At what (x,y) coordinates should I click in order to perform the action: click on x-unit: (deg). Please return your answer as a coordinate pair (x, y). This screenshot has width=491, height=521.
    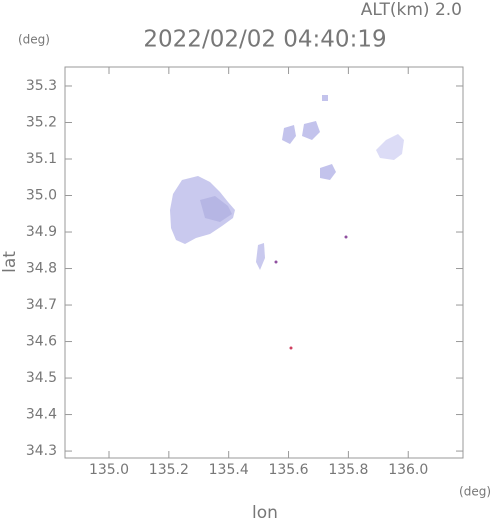
    Looking at the image, I should click on (475, 492).